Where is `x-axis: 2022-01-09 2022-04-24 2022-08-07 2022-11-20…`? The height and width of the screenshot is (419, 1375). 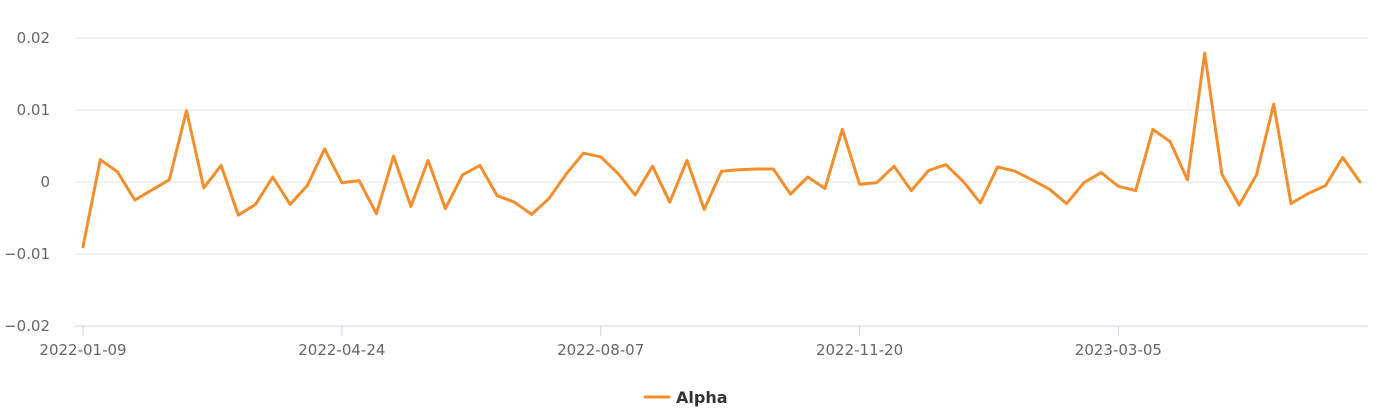
x-axis: 2022-01-09 2022-04-24 2022-08-07 2022-11-20… is located at coordinates (703, 342).